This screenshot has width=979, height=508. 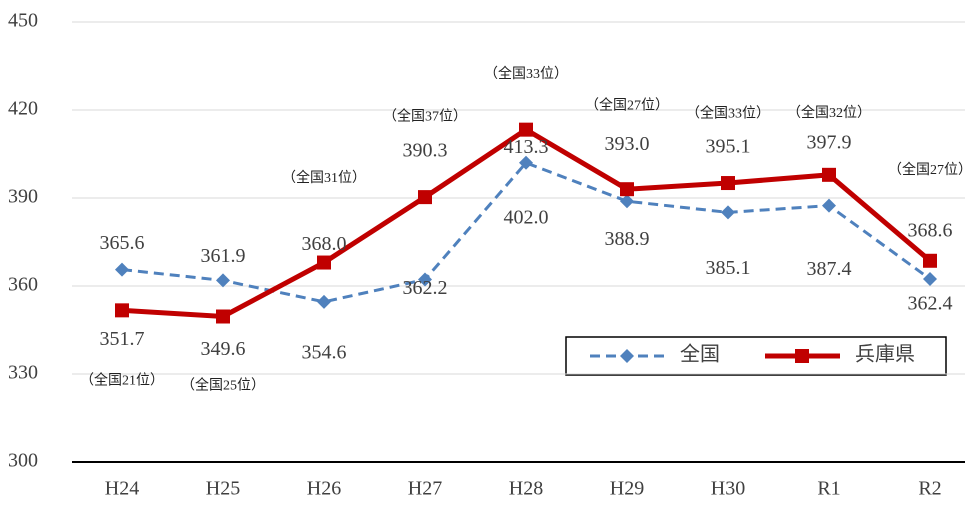 What do you see at coordinates (23, 285) in the screenshot?
I see `y-tick-label: 360` at bounding box center [23, 285].